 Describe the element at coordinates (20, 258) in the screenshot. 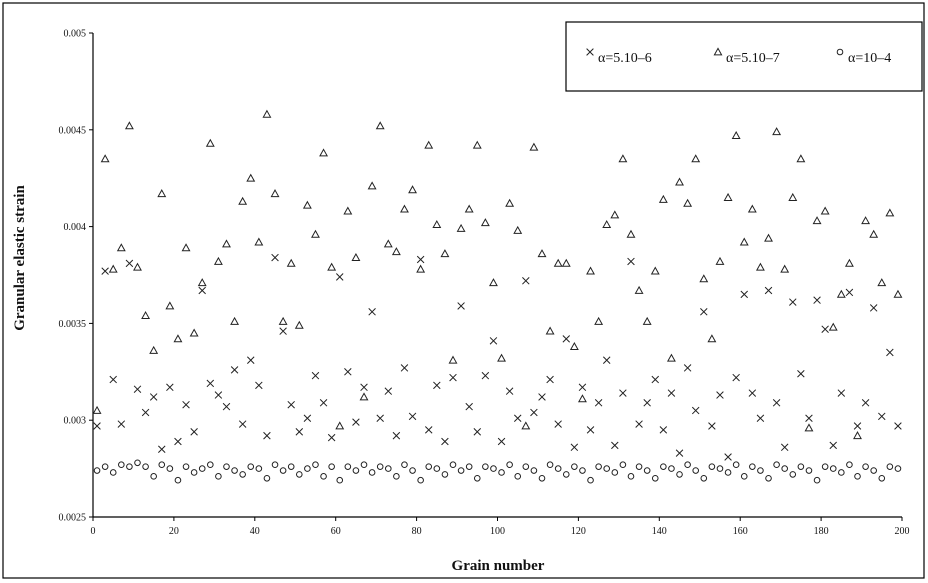

I see `y-axis-title: Granular elastic strain` at that location.